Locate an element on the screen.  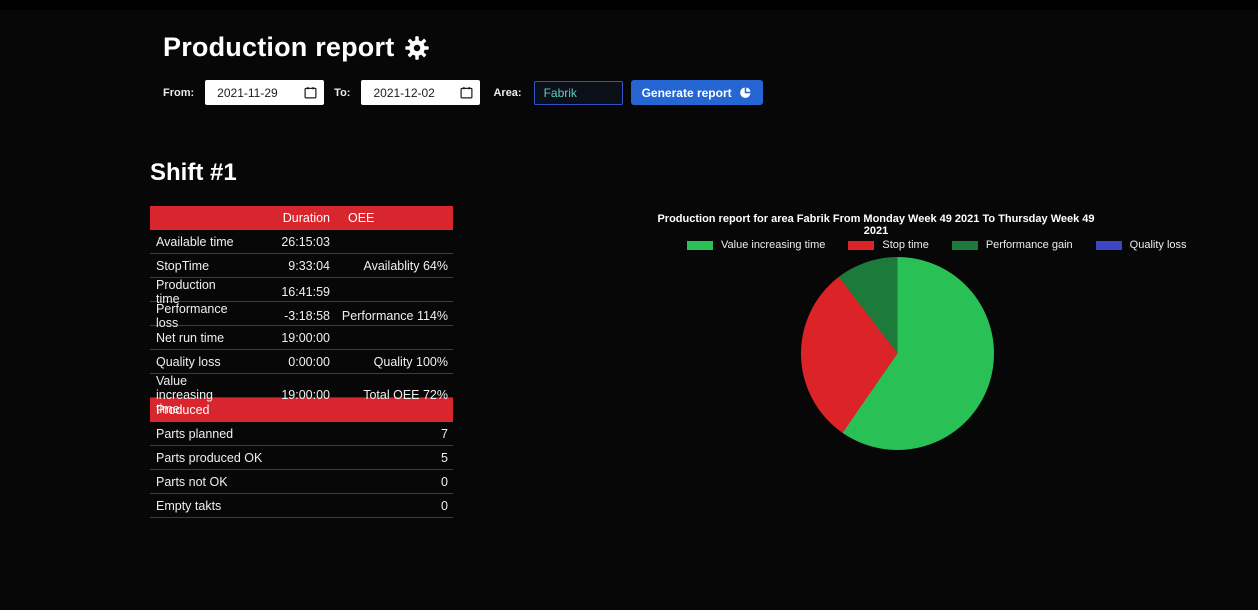
area-label: Area: is located at coordinates (507, 92).